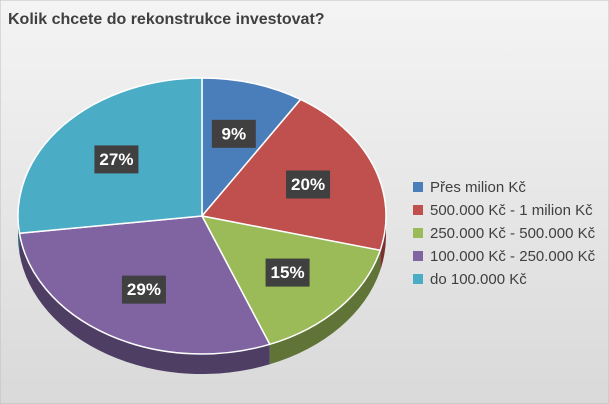 This screenshot has width=609, height=404. I want to click on data-label-text: 27%, so click(116, 159).